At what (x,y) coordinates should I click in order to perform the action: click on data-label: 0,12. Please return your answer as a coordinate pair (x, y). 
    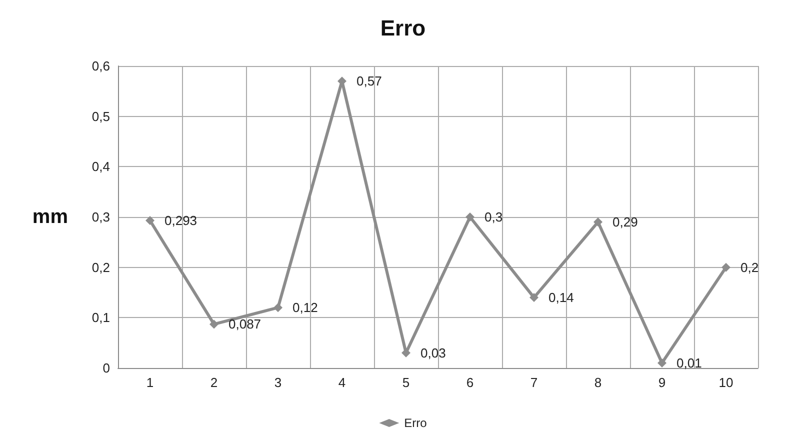
    Looking at the image, I should click on (305, 308).